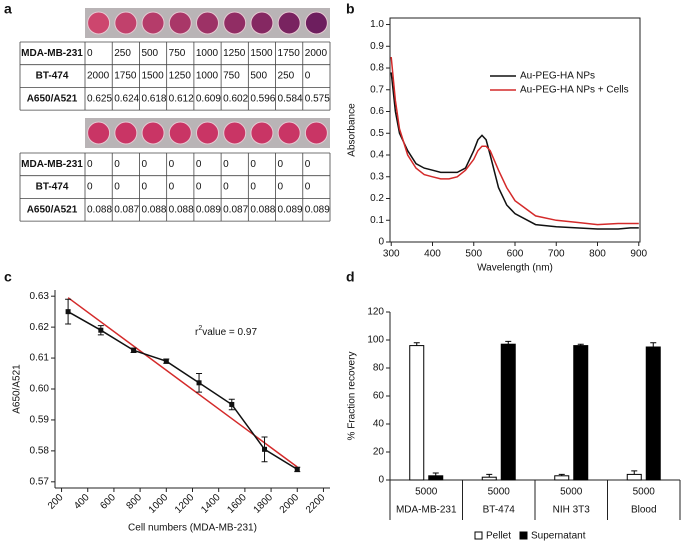 The height and width of the screenshot is (545, 685). I want to click on x-tick-label: 1400, so click(211, 504).